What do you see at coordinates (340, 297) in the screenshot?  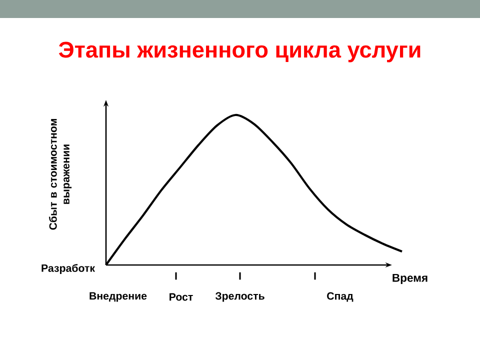 I see `text: Спад` at bounding box center [340, 297].